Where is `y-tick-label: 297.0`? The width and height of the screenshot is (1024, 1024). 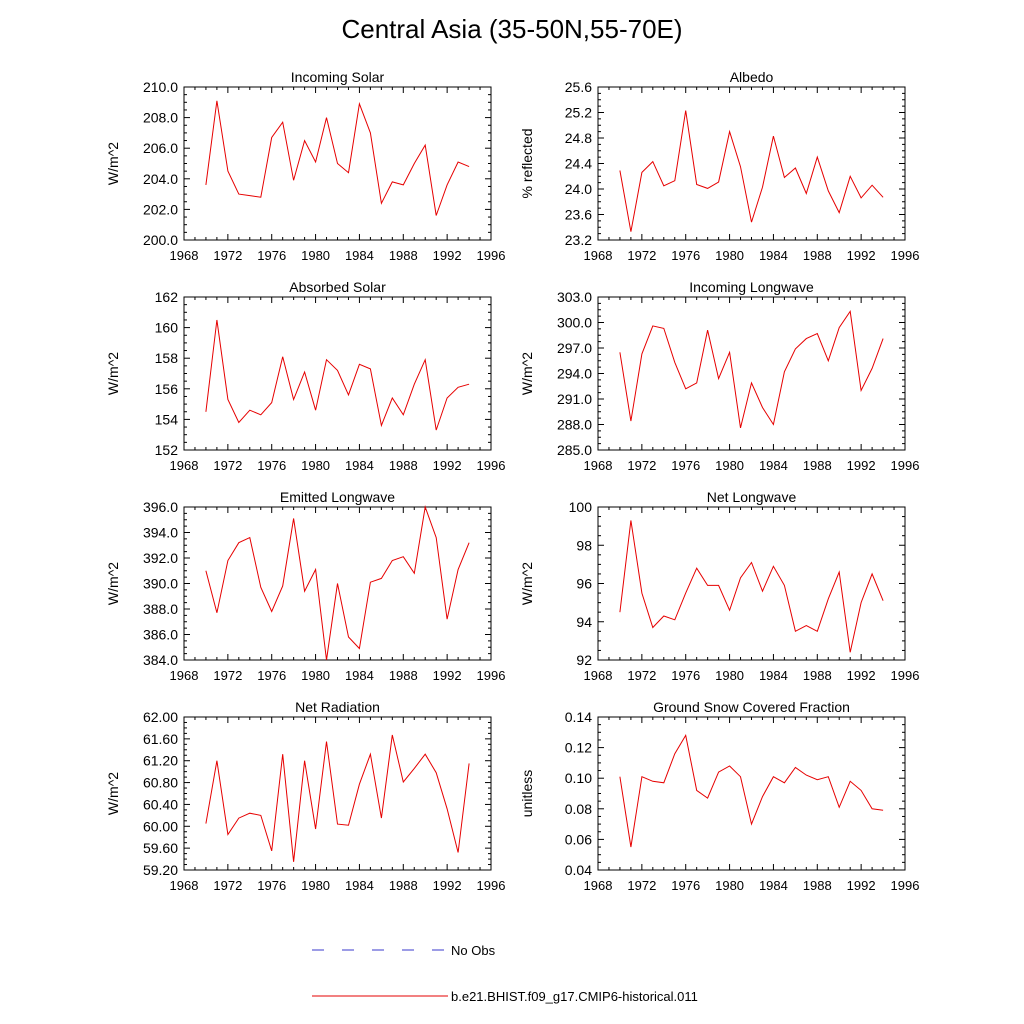 y-tick-label: 297.0 is located at coordinates (574, 348).